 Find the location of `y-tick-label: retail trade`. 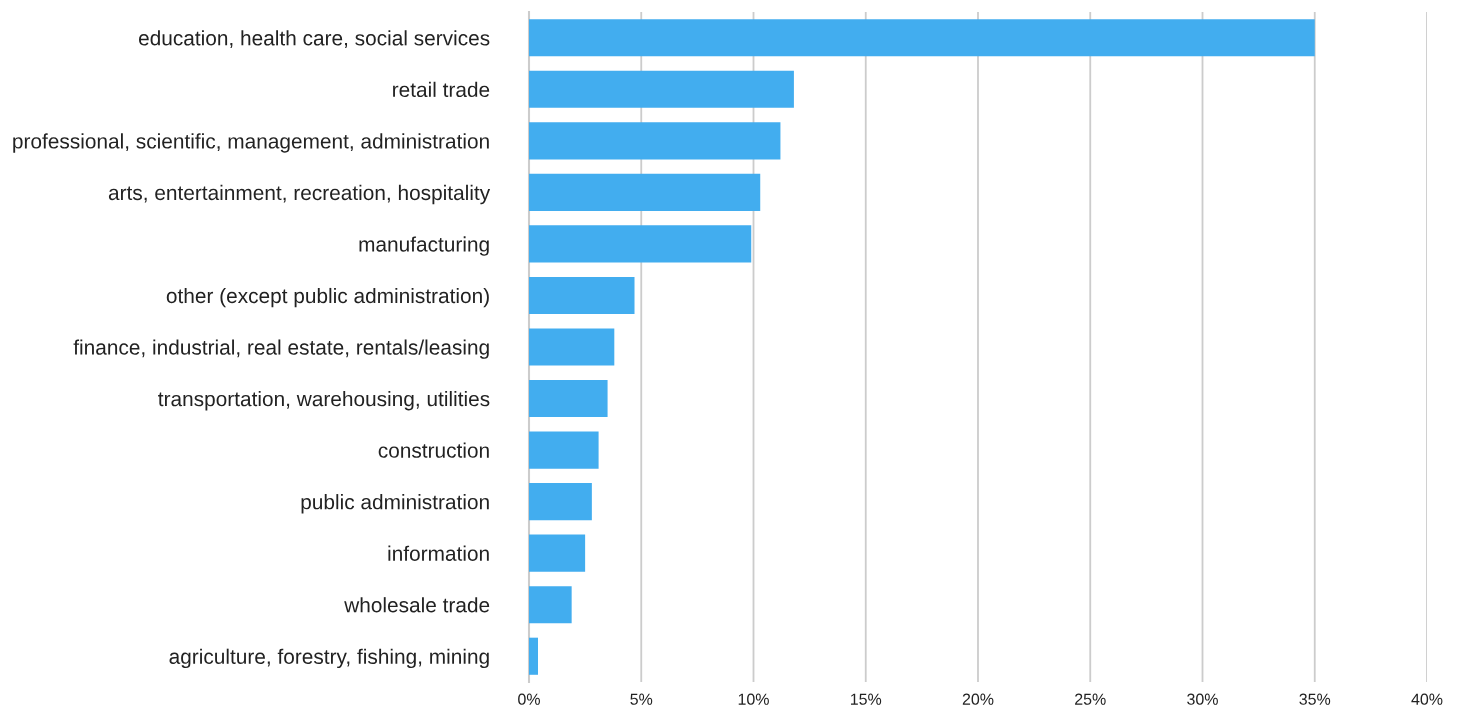

y-tick-label: retail trade is located at coordinates (441, 89).